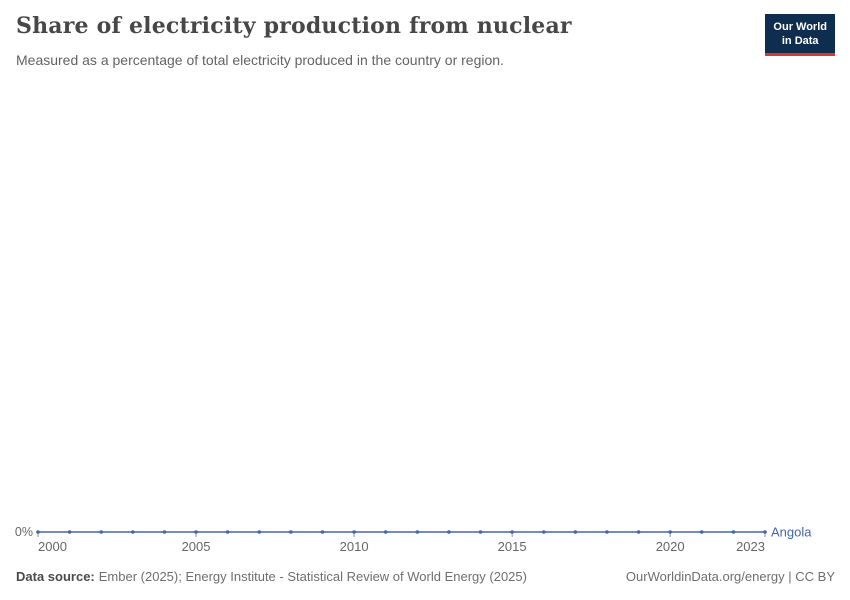 The height and width of the screenshot is (600, 850). What do you see at coordinates (670, 546) in the screenshot?
I see `x-axis-label: 2020` at bounding box center [670, 546].